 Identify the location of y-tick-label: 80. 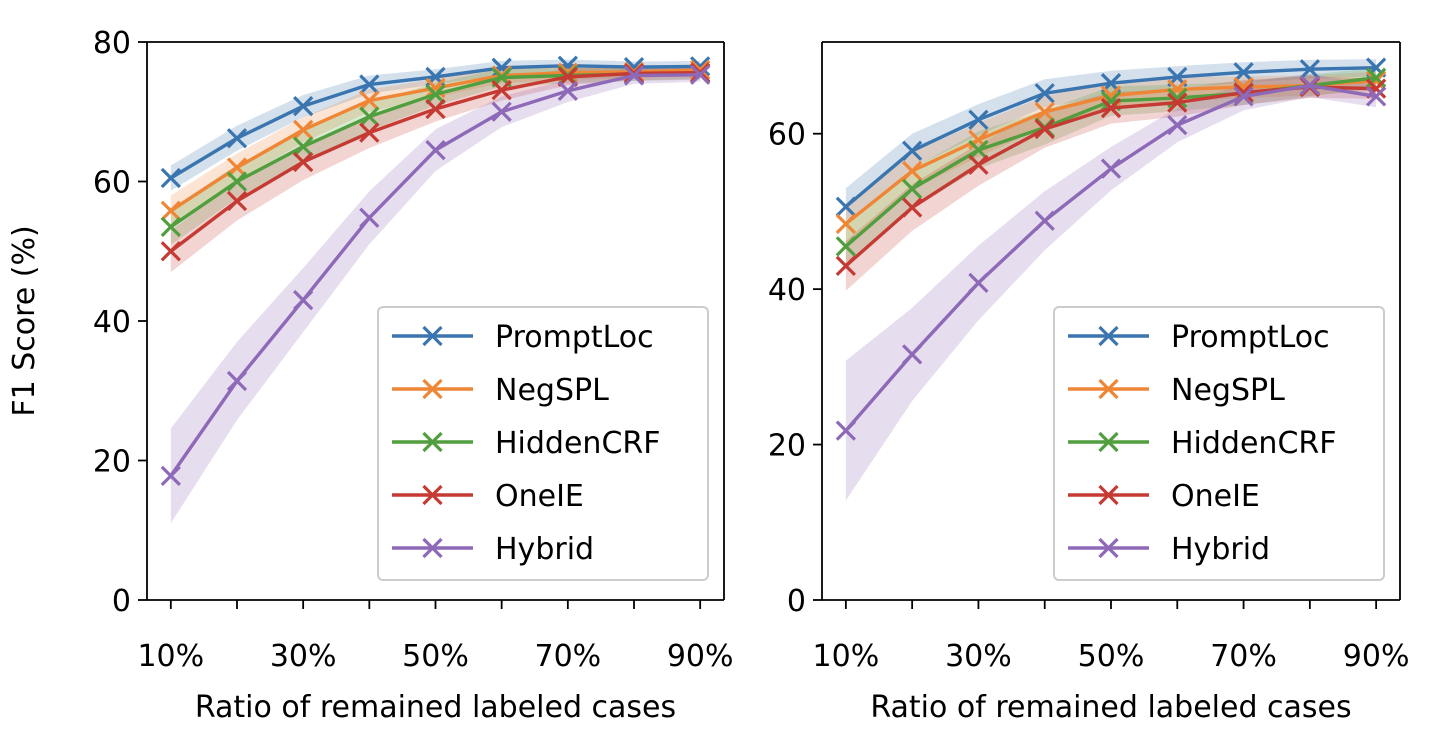
(112, 43).